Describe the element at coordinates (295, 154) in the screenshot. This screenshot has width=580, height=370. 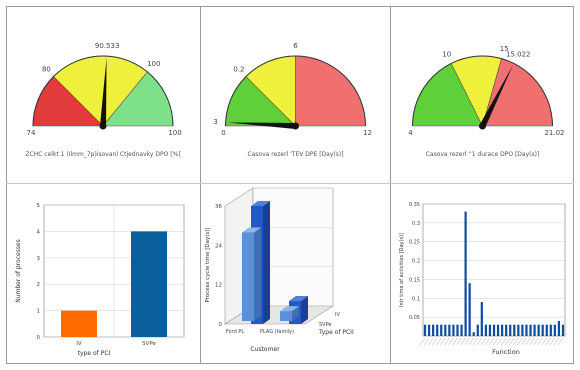
I see `gauge-caption: Casova rezerl 'TEV DPE [Day(s)]` at that location.